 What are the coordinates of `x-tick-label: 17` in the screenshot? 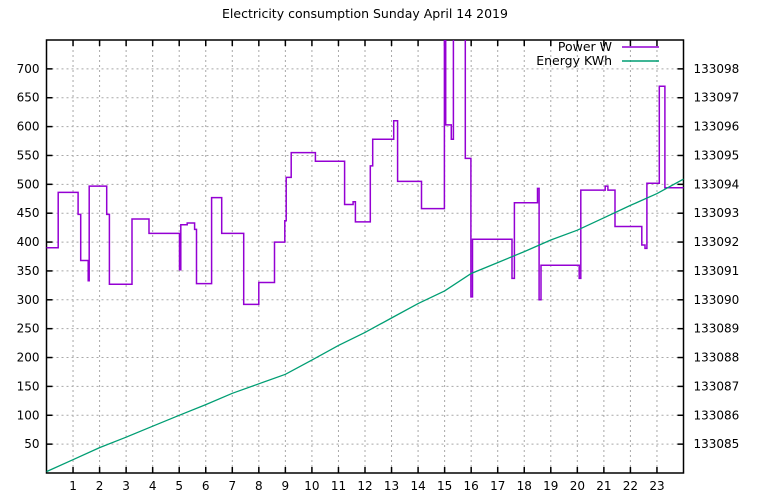 It's located at (497, 486).